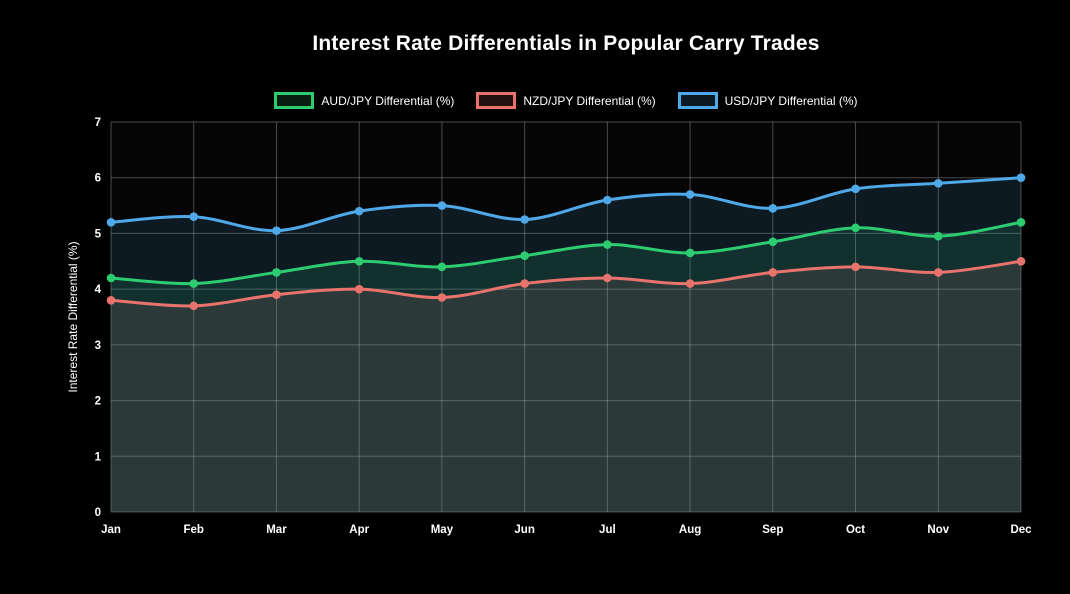 This screenshot has height=594, width=1070. Describe the element at coordinates (524, 530) in the screenshot. I see `svg-text: Jun` at that location.